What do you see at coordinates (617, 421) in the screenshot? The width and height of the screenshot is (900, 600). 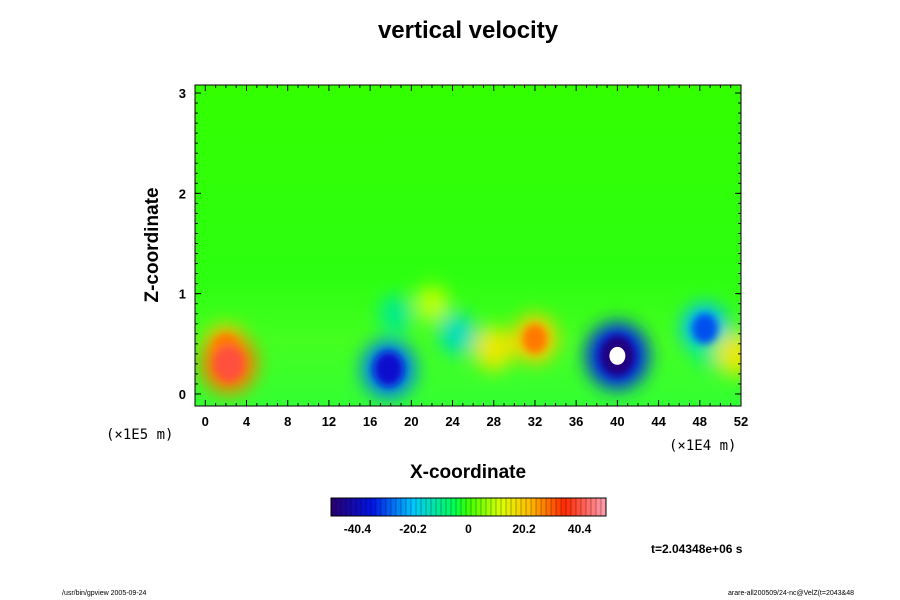 I see `x-tick-label: 40` at bounding box center [617, 421].